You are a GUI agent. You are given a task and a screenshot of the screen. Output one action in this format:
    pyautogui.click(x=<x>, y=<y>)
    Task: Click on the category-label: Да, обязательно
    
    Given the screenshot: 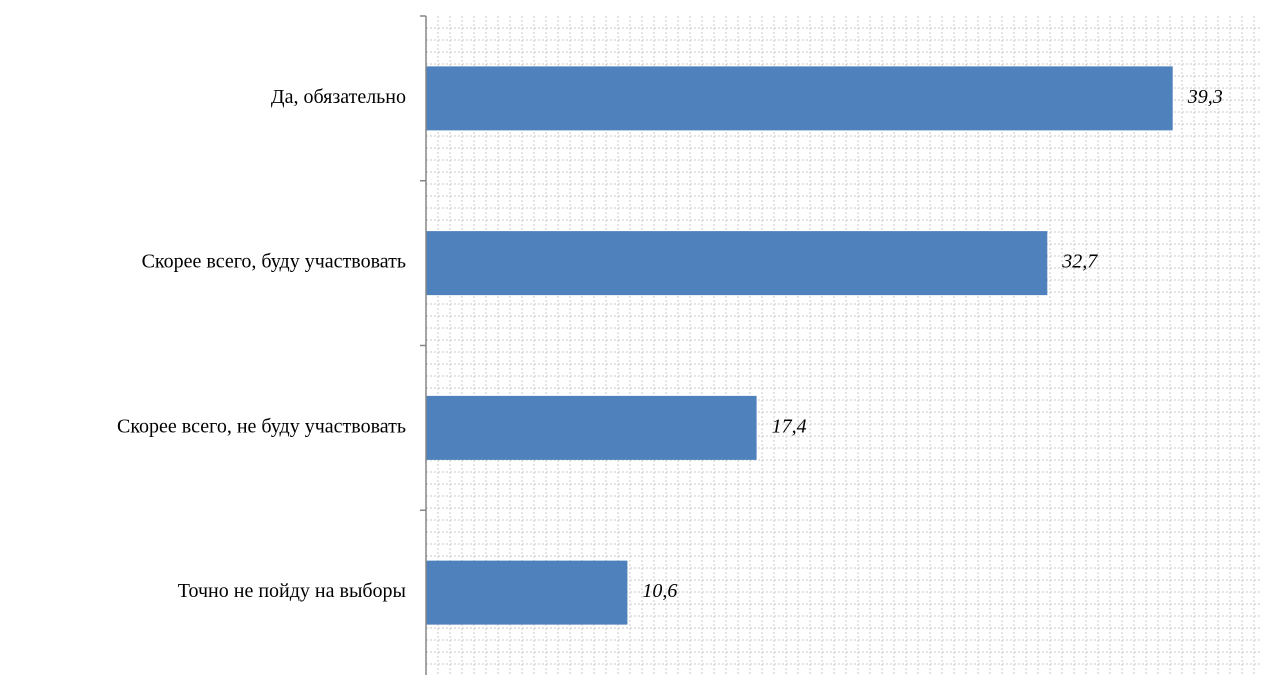 What is the action you would take?
    pyautogui.click(x=338, y=97)
    